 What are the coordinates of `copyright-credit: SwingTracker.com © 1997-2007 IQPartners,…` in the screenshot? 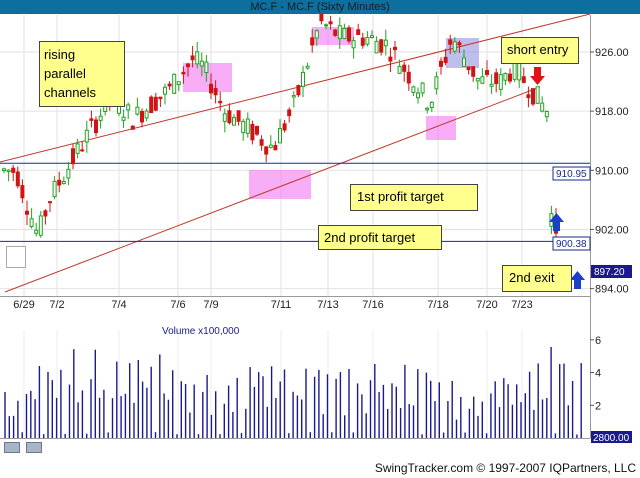 It's located at (505, 468).